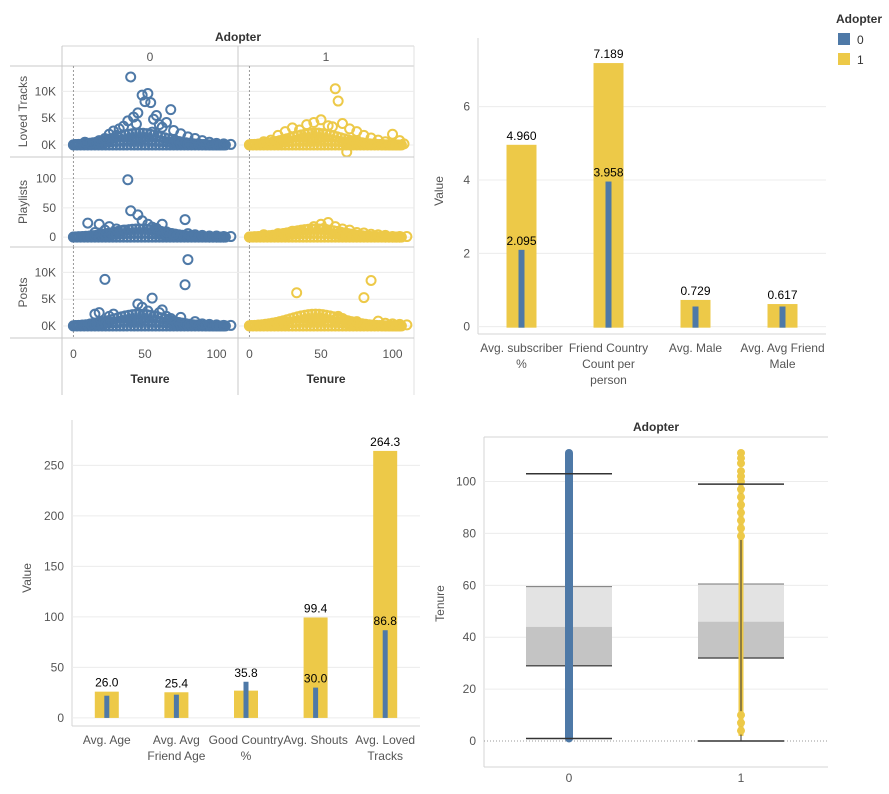  What do you see at coordinates (45, 91) in the screenshot?
I see `scatter-y-tick-label: 10K` at bounding box center [45, 91].